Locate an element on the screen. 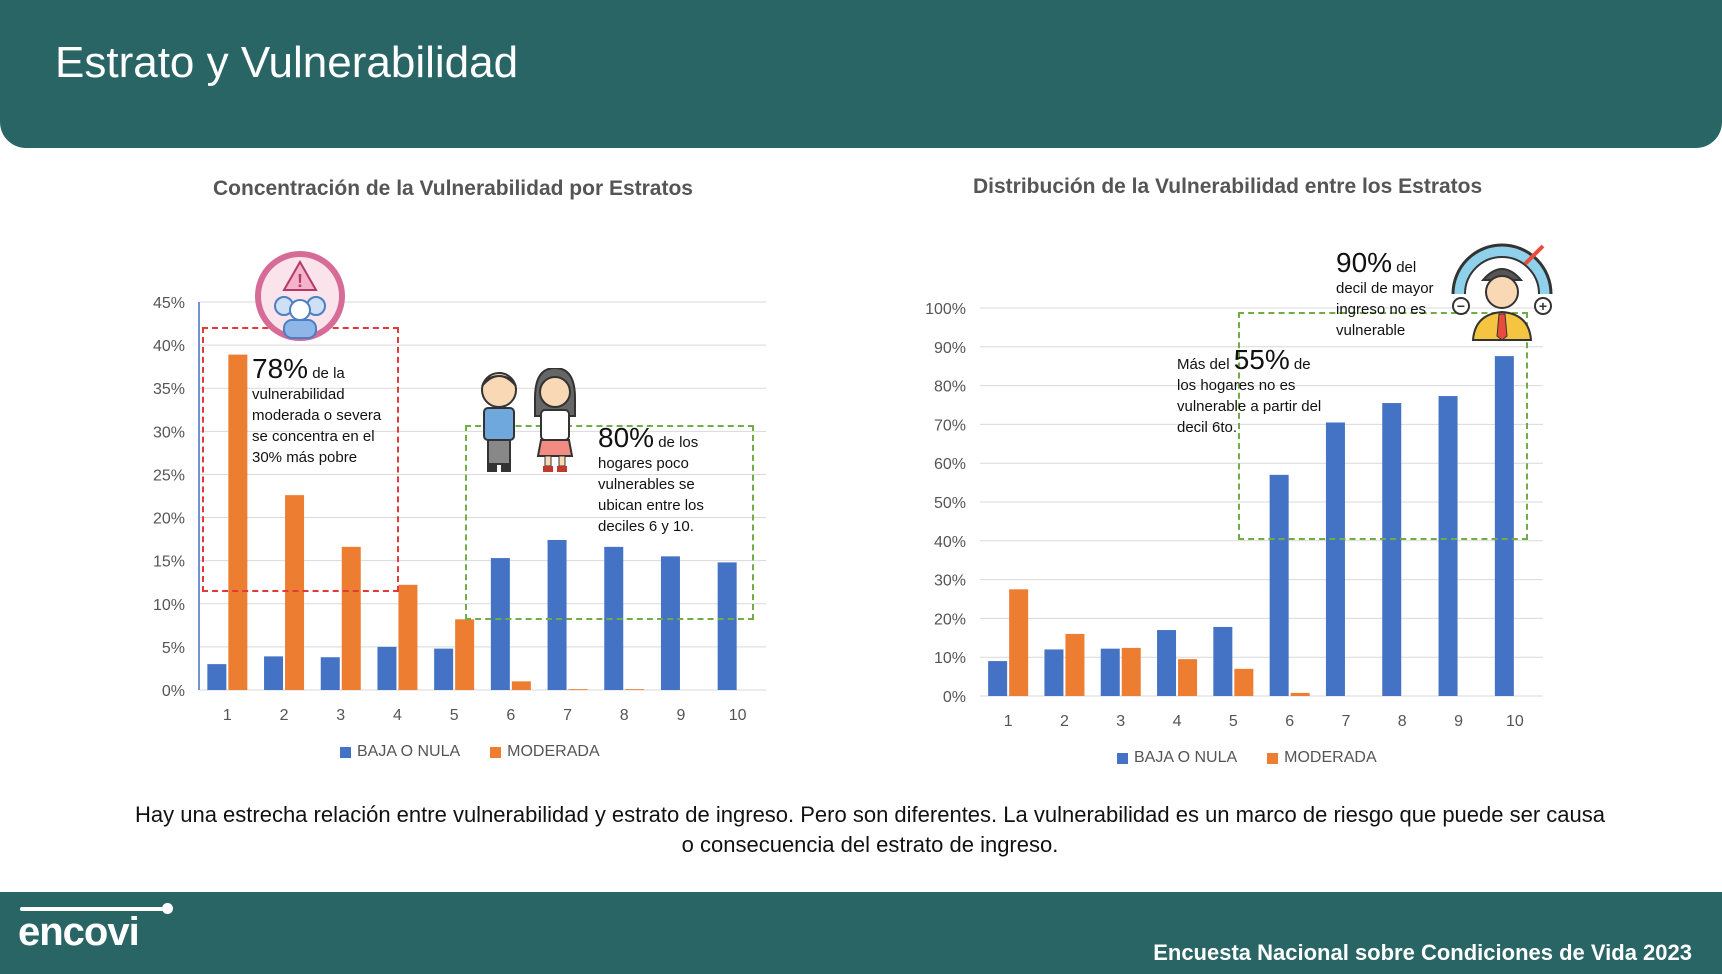 The width and height of the screenshot is (1722, 974). chart2-ytick-label: 10% is located at coordinates (950, 658).